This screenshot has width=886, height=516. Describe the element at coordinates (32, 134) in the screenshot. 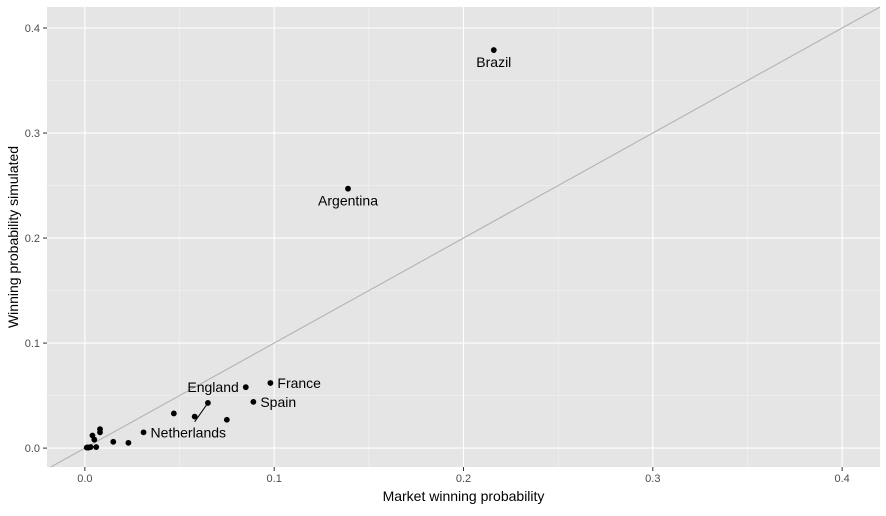

I see `y-tick-label: 0.3` at that location.